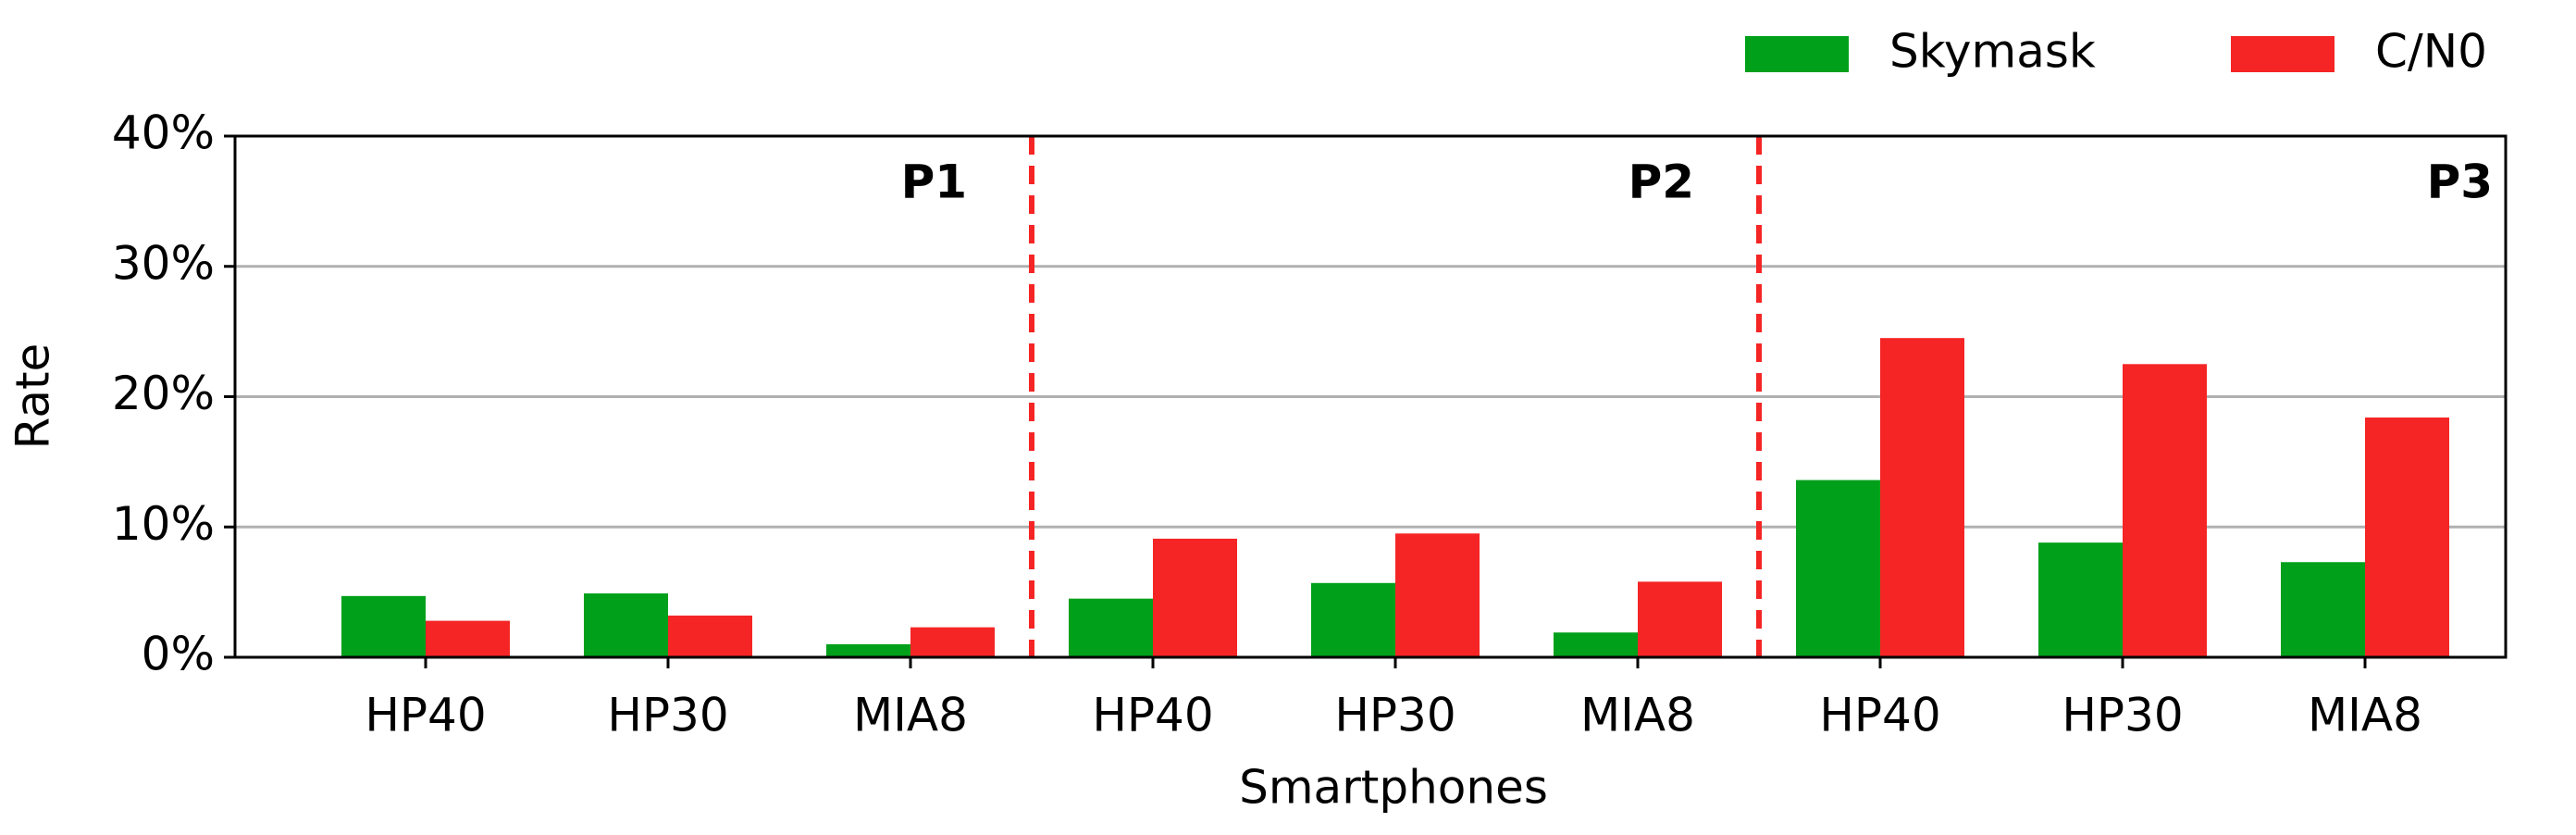 This screenshot has height=835, width=2576. What do you see at coordinates (163, 133) in the screenshot?
I see `y-tick-label: 40%` at bounding box center [163, 133].